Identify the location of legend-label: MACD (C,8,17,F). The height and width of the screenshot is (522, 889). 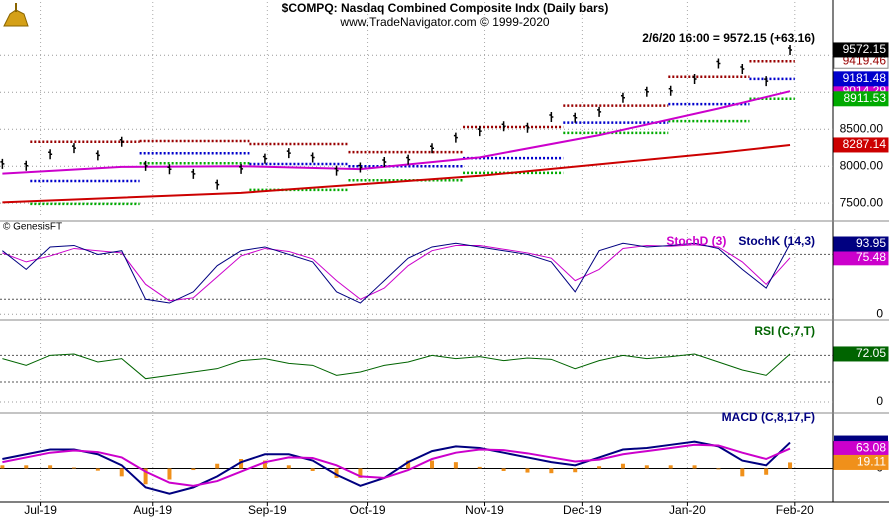
(768, 417).